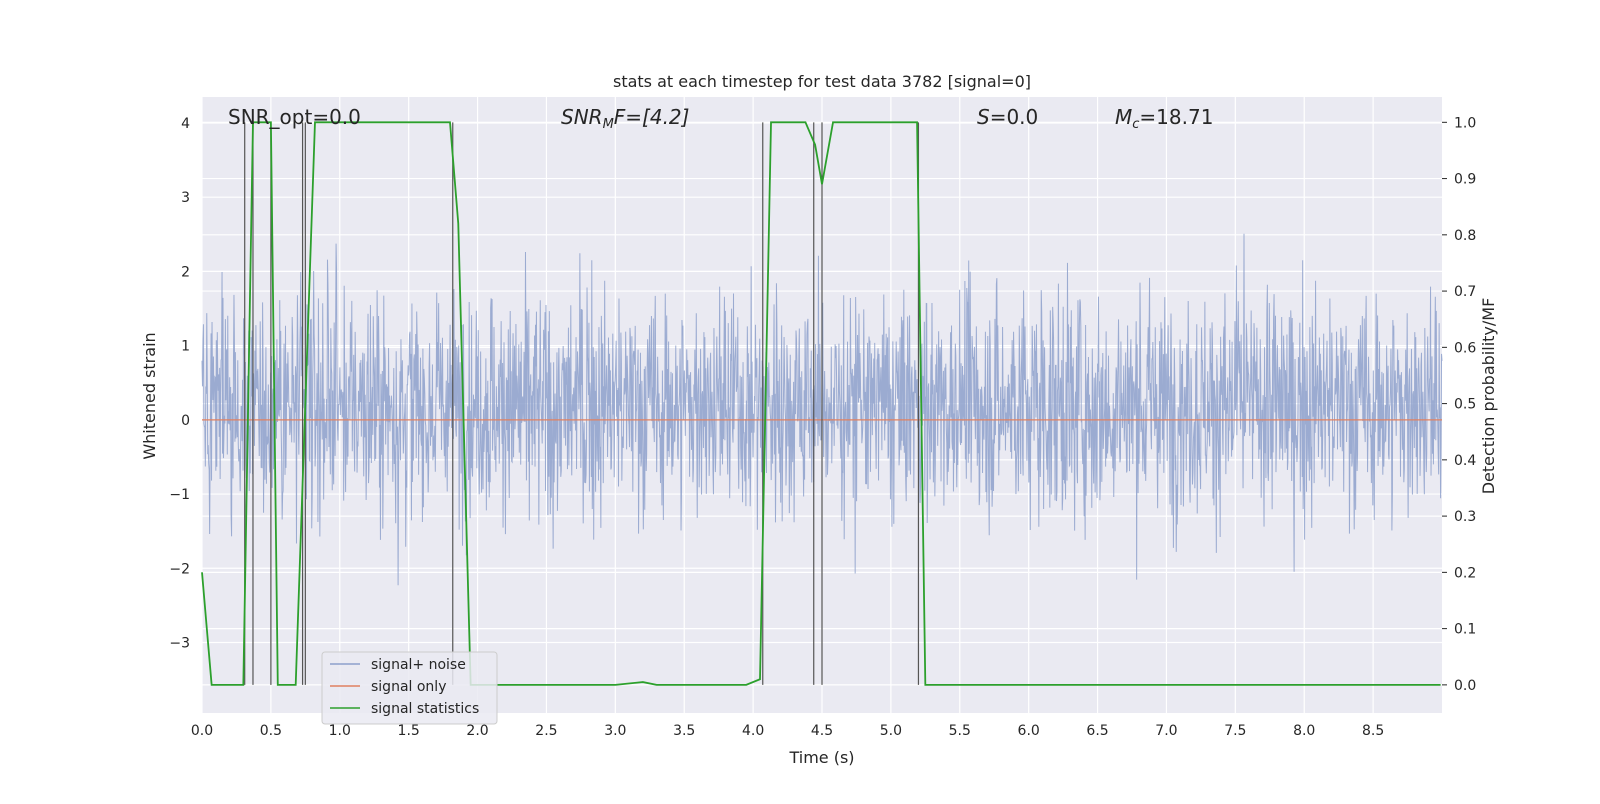 The width and height of the screenshot is (1600, 804). What do you see at coordinates (1465, 630) in the screenshot?
I see `y-right-tick-label: 0.1` at bounding box center [1465, 630].